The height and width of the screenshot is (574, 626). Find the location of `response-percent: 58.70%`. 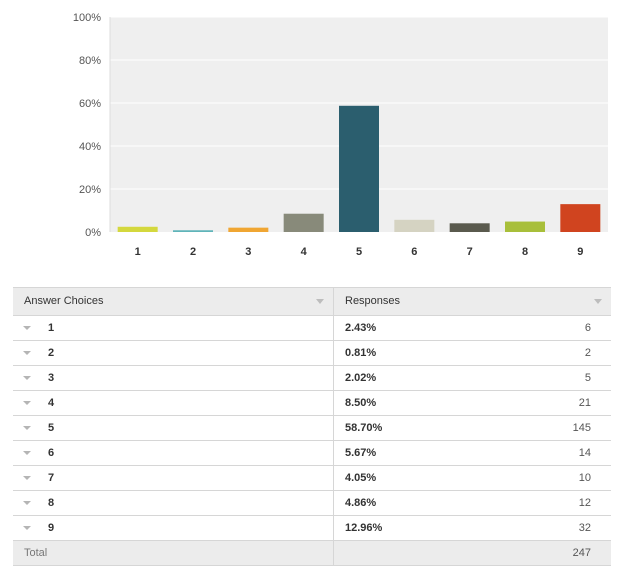

response-percent: 58.70% is located at coordinates (364, 428).